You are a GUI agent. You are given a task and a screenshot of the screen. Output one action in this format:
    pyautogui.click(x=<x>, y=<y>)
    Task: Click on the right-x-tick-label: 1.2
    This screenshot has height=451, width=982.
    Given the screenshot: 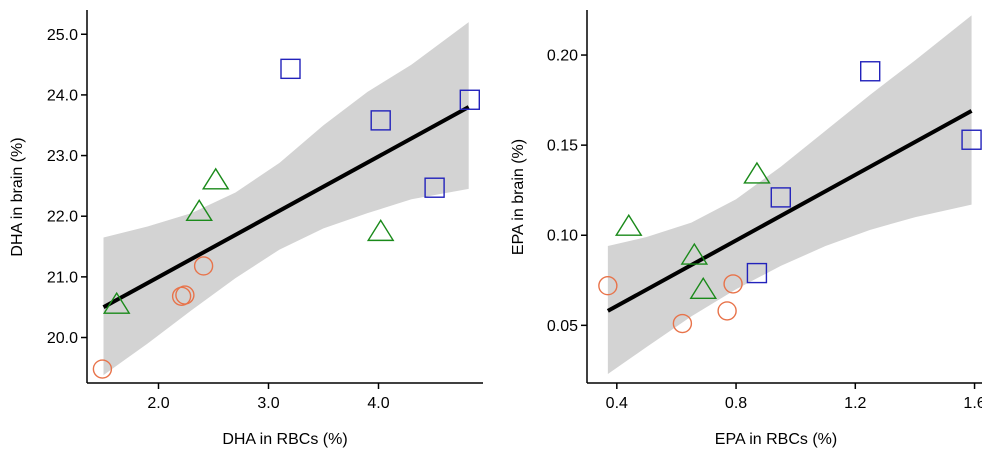 What is the action you would take?
    pyautogui.click(x=855, y=403)
    